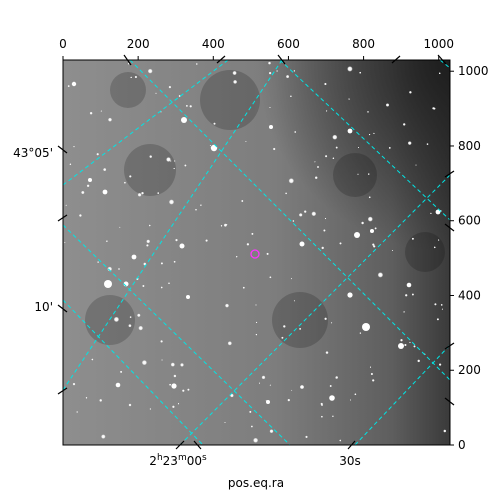 The height and width of the screenshot is (500, 500). I want to click on dec-tick-label: 43°05', so click(33, 153).